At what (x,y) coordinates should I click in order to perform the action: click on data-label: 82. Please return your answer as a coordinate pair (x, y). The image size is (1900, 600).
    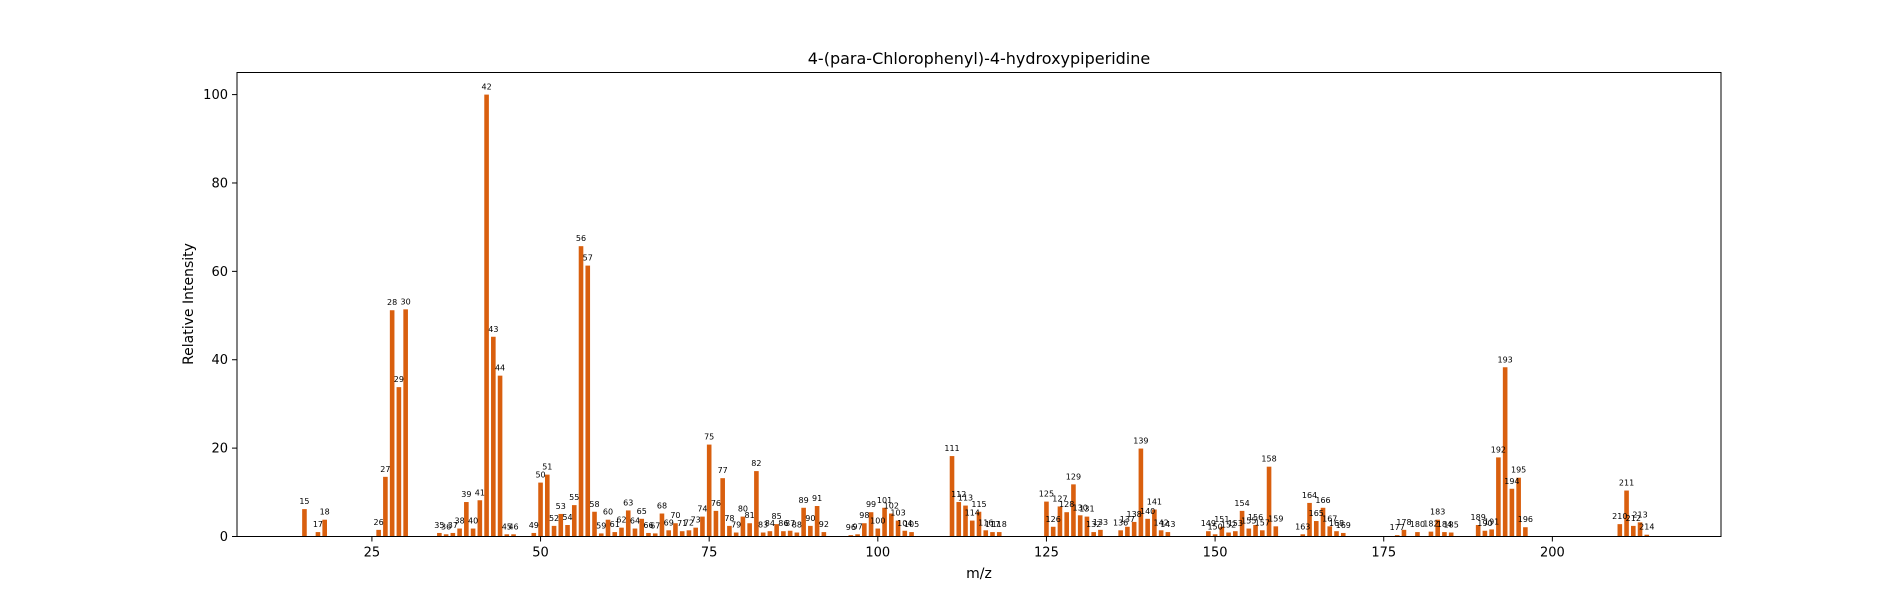
    Looking at the image, I should click on (756, 463).